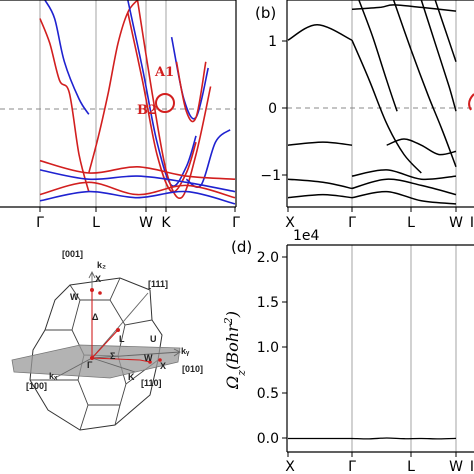  What do you see at coordinates (372, 209) in the screenshot?
I see `panel-b-xticks` at bounding box center [372, 209].